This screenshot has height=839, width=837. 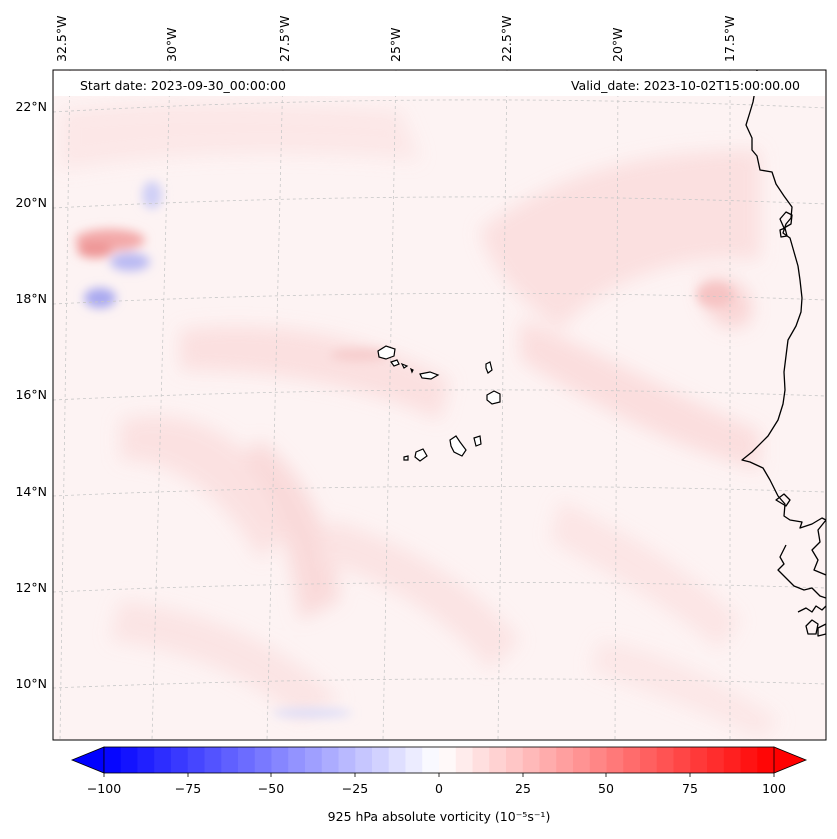 What do you see at coordinates (783, 353) in the screenshot?
I see `coastline` at bounding box center [783, 353].